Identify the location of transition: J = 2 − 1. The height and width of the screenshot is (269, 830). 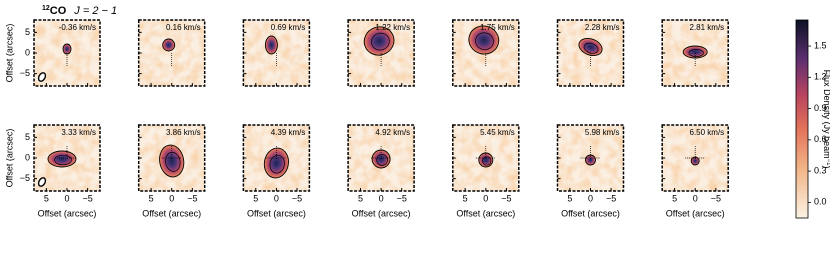
(95, 11).